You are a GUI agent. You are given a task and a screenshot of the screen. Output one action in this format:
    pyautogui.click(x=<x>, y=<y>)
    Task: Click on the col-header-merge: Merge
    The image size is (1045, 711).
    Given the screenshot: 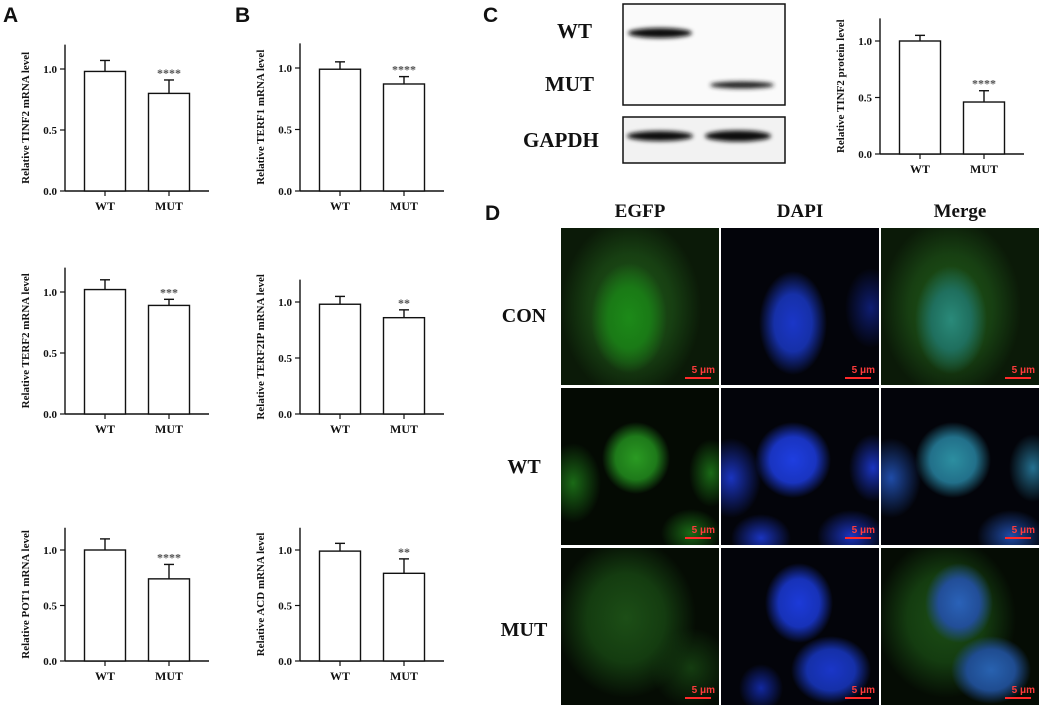 What is the action you would take?
    pyautogui.click(x=960, y=211)
    